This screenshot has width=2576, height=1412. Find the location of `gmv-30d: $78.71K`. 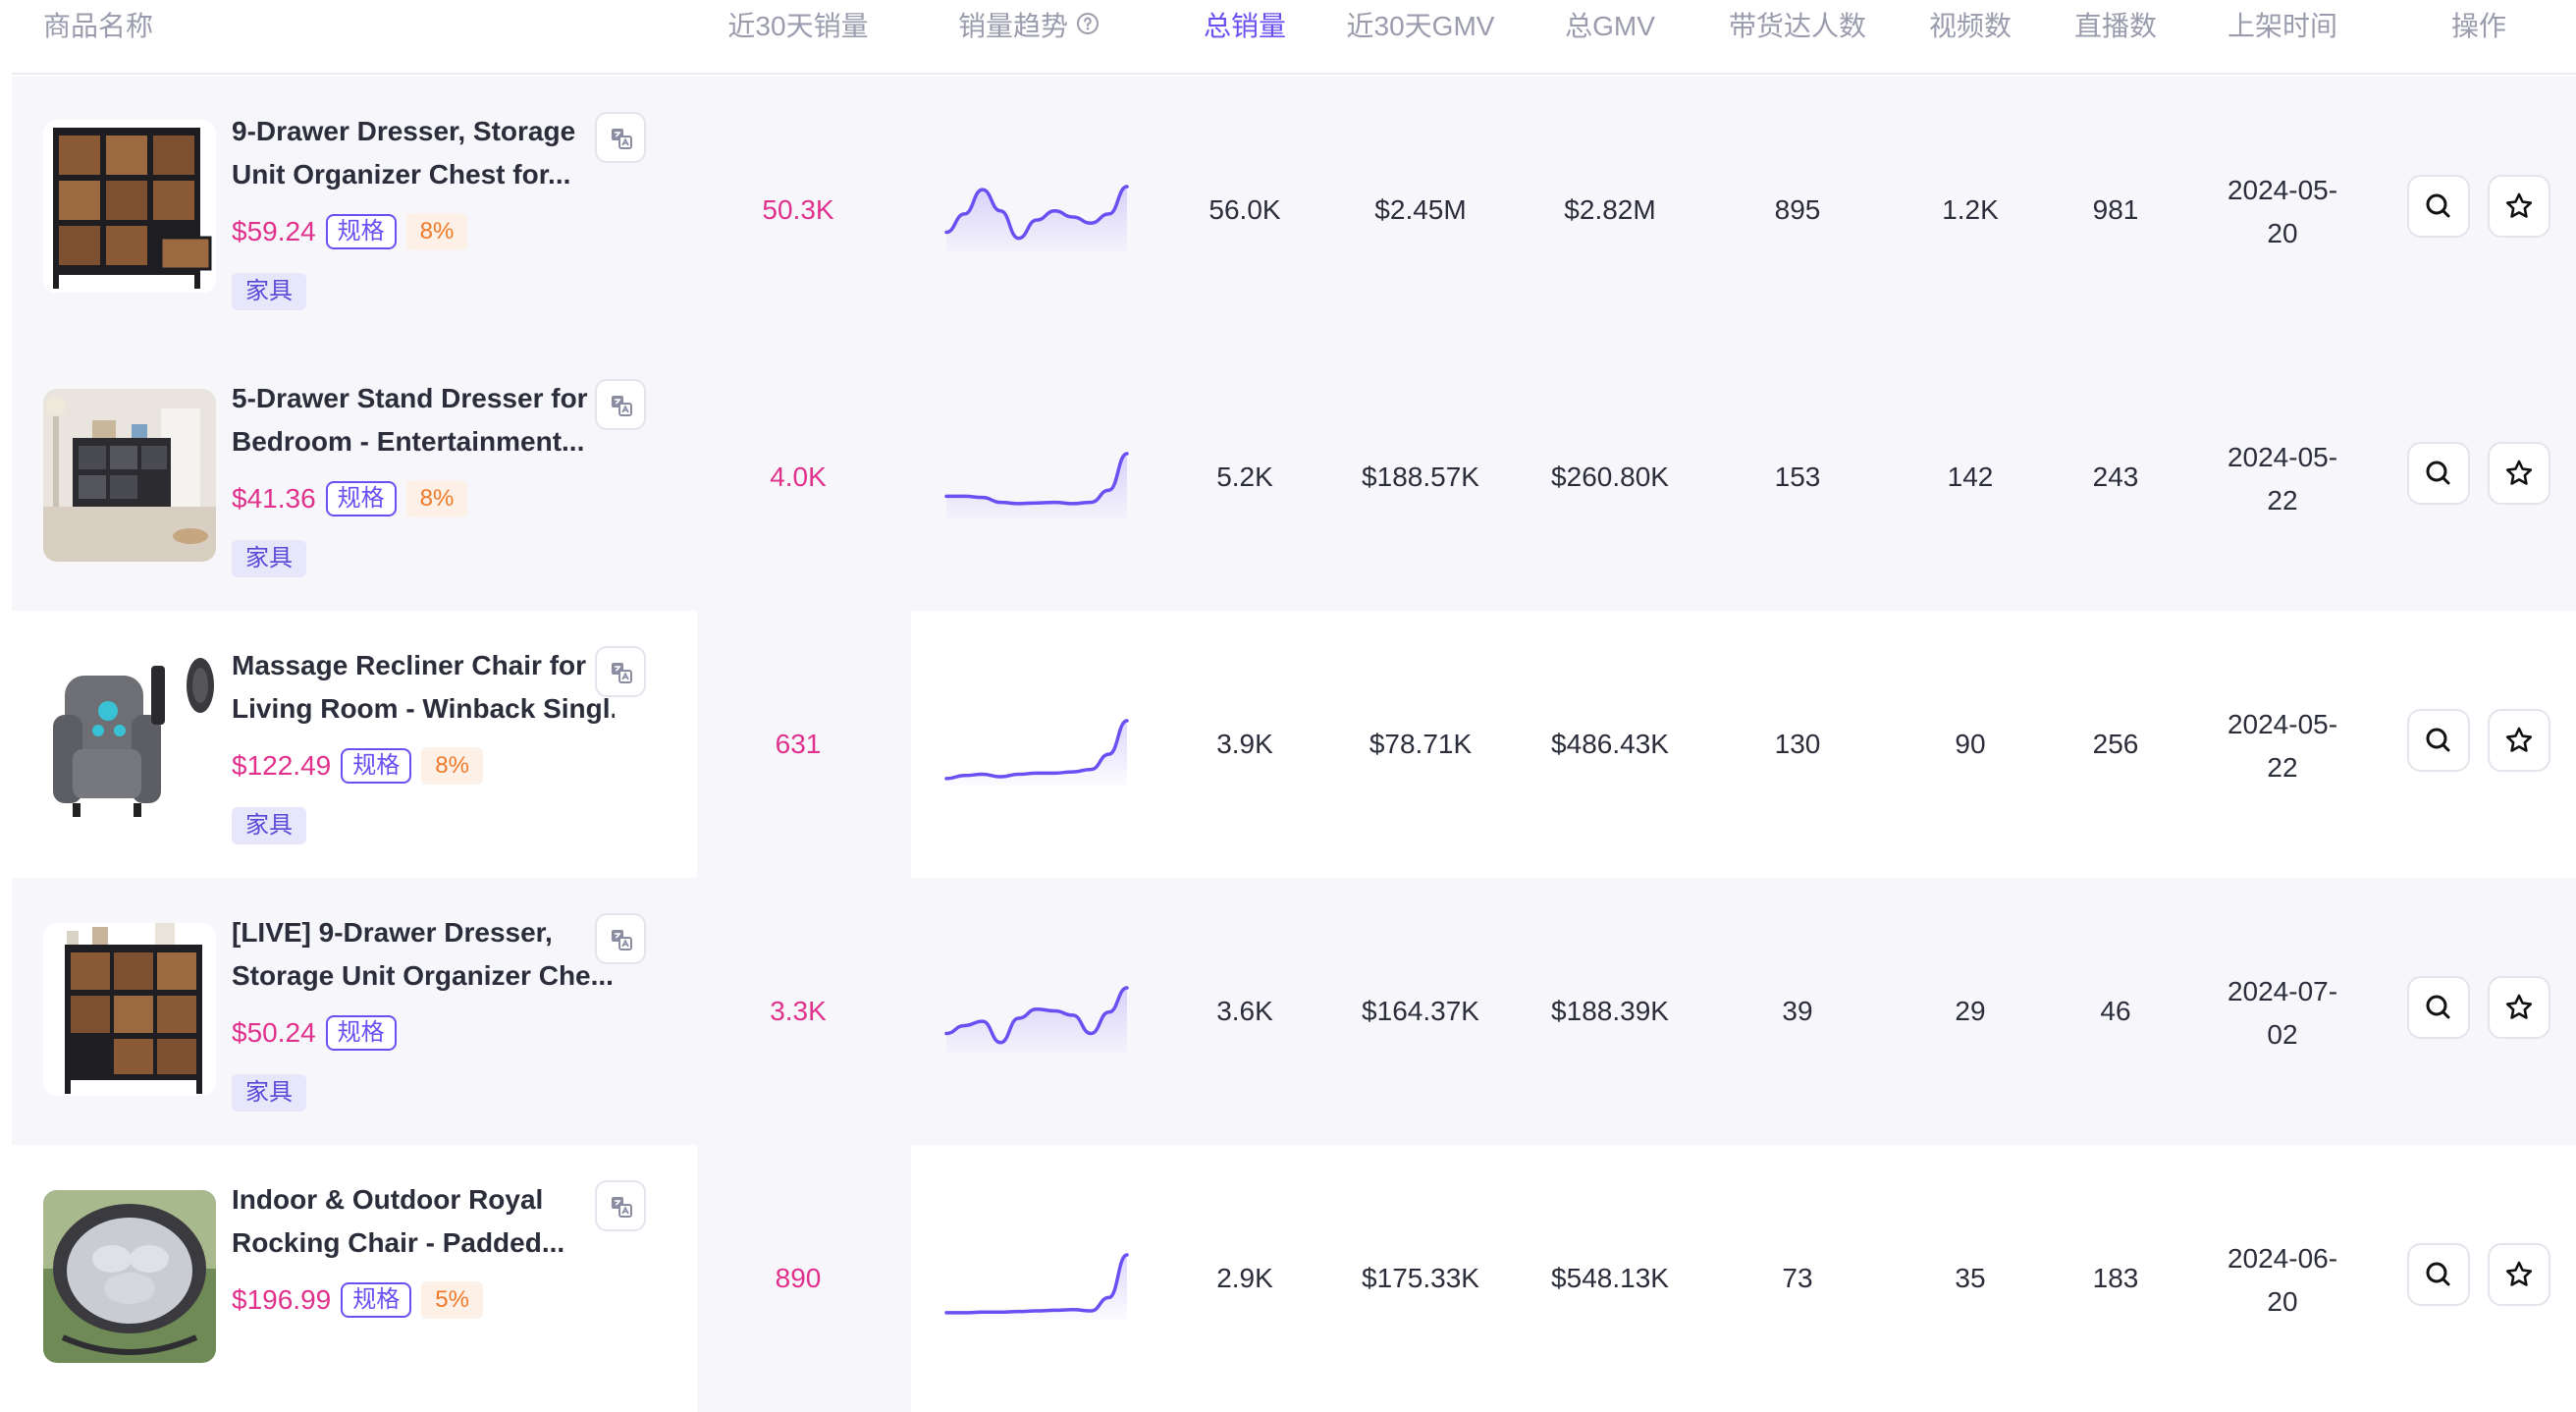

gmv-30d: $78.71K is located at coordinates (1420, 744).